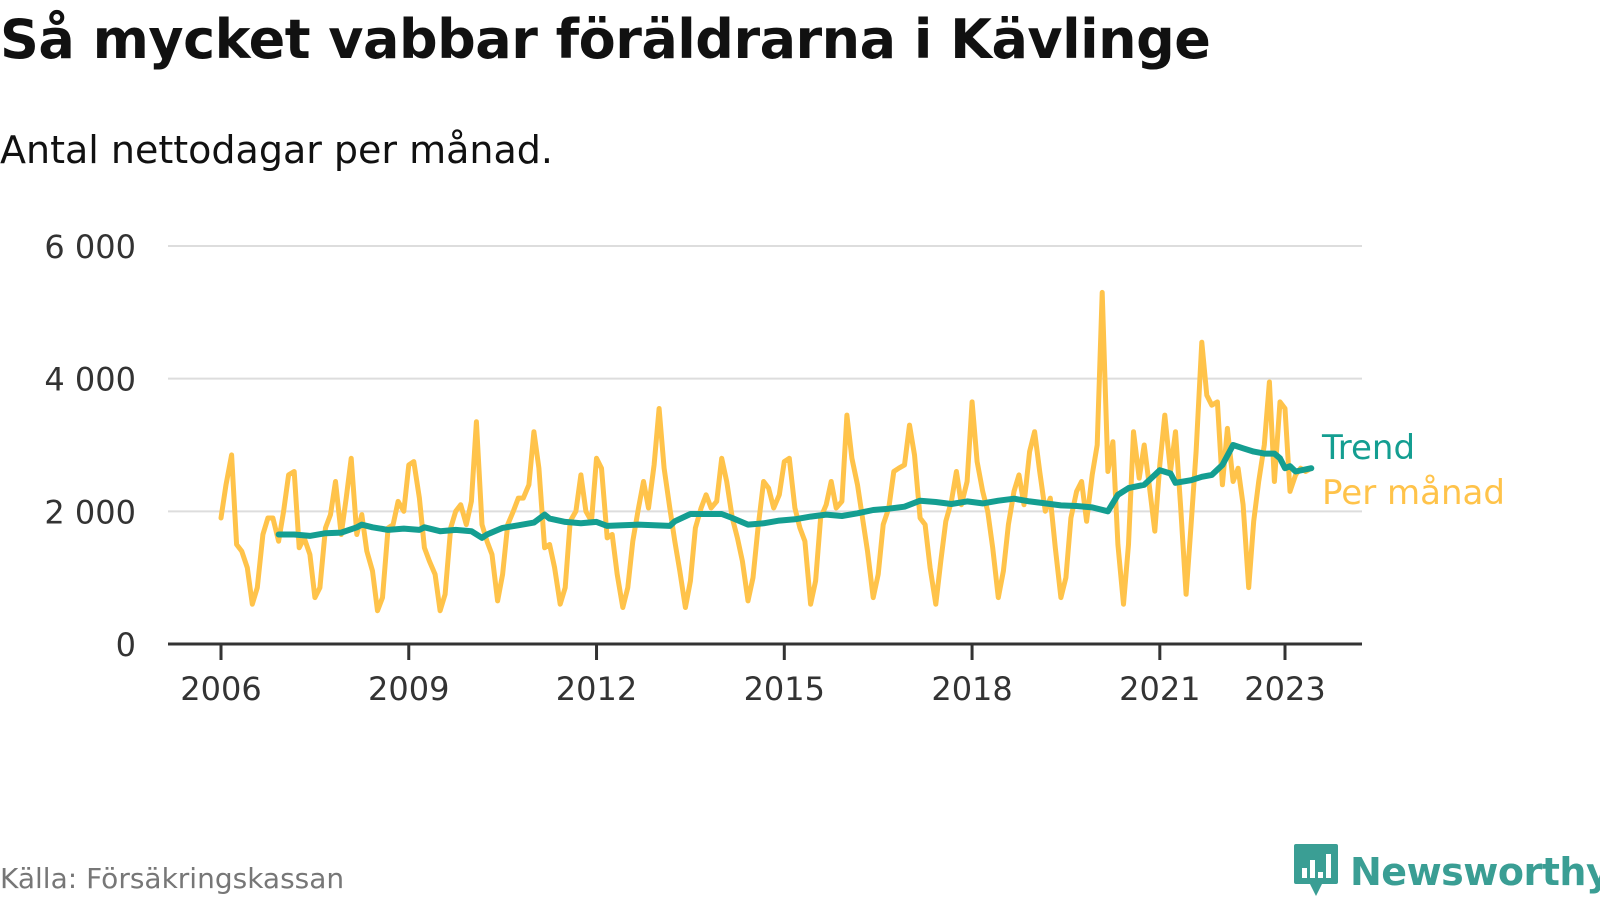 The image size is (1600, 902). Describe the element at coordinates (90, 247) in the screenshot. I see `y-tick-label: 6 000` at that location.